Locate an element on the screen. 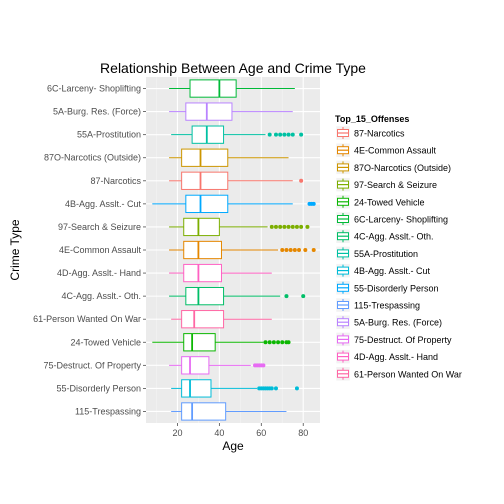 The height and width of the screenshot is (504, 504). legend-label: 55A-Prostitution is located at coordinates (386, 254).